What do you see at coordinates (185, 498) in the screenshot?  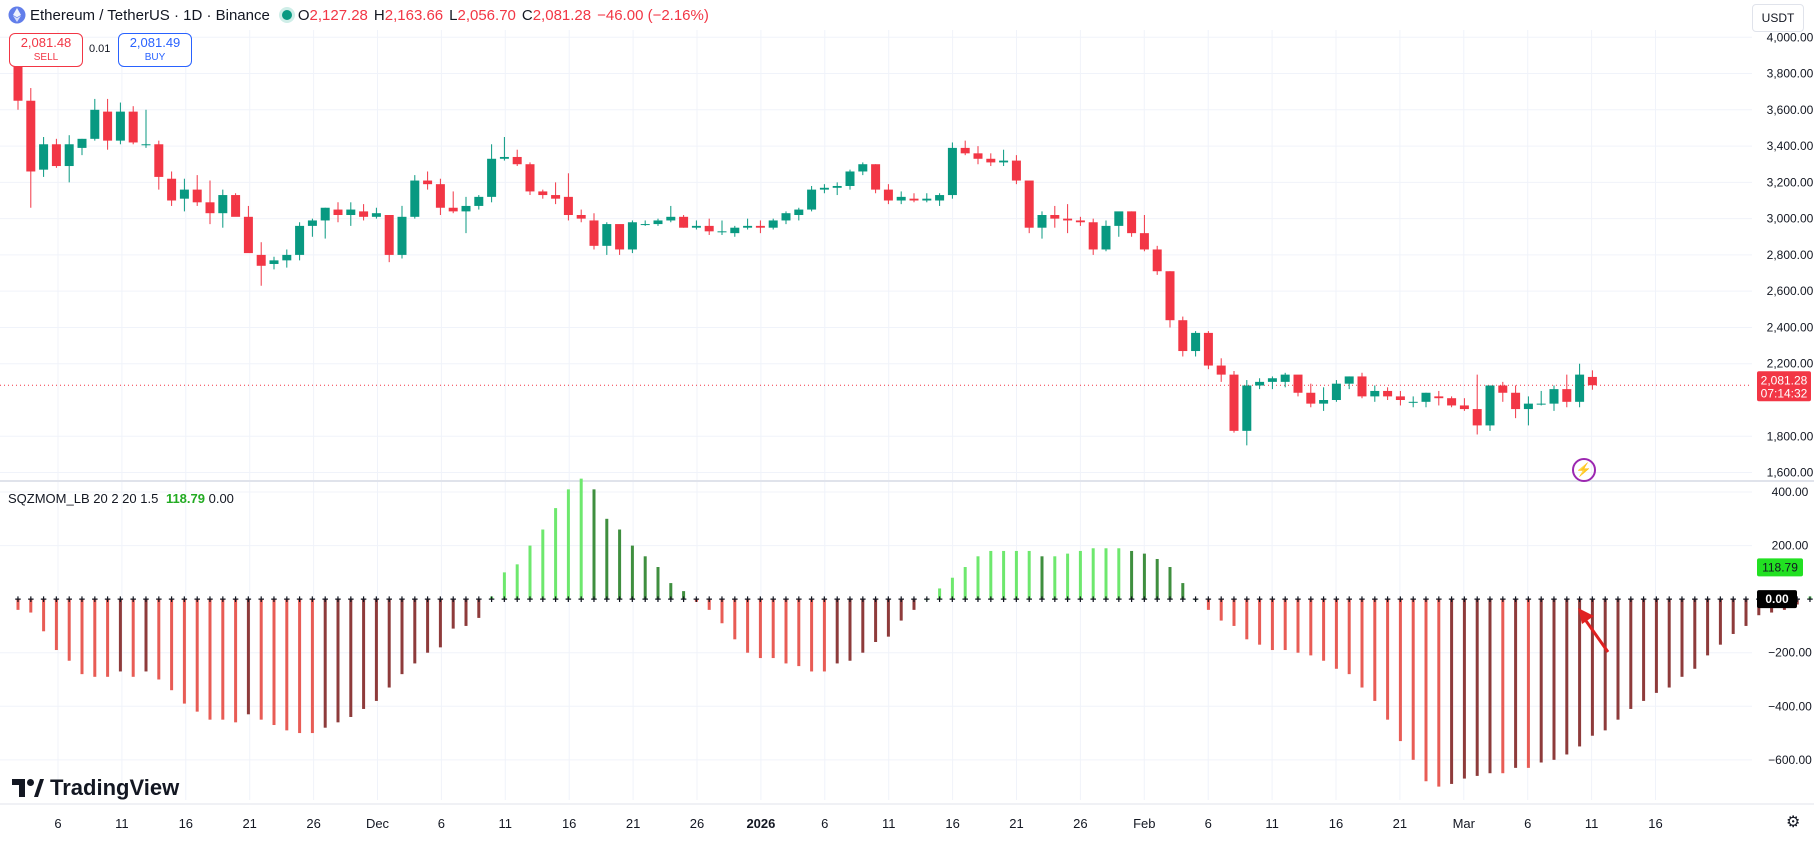 I see `indicator-value-momentum: 118.79` at bounding box center [185, 498].